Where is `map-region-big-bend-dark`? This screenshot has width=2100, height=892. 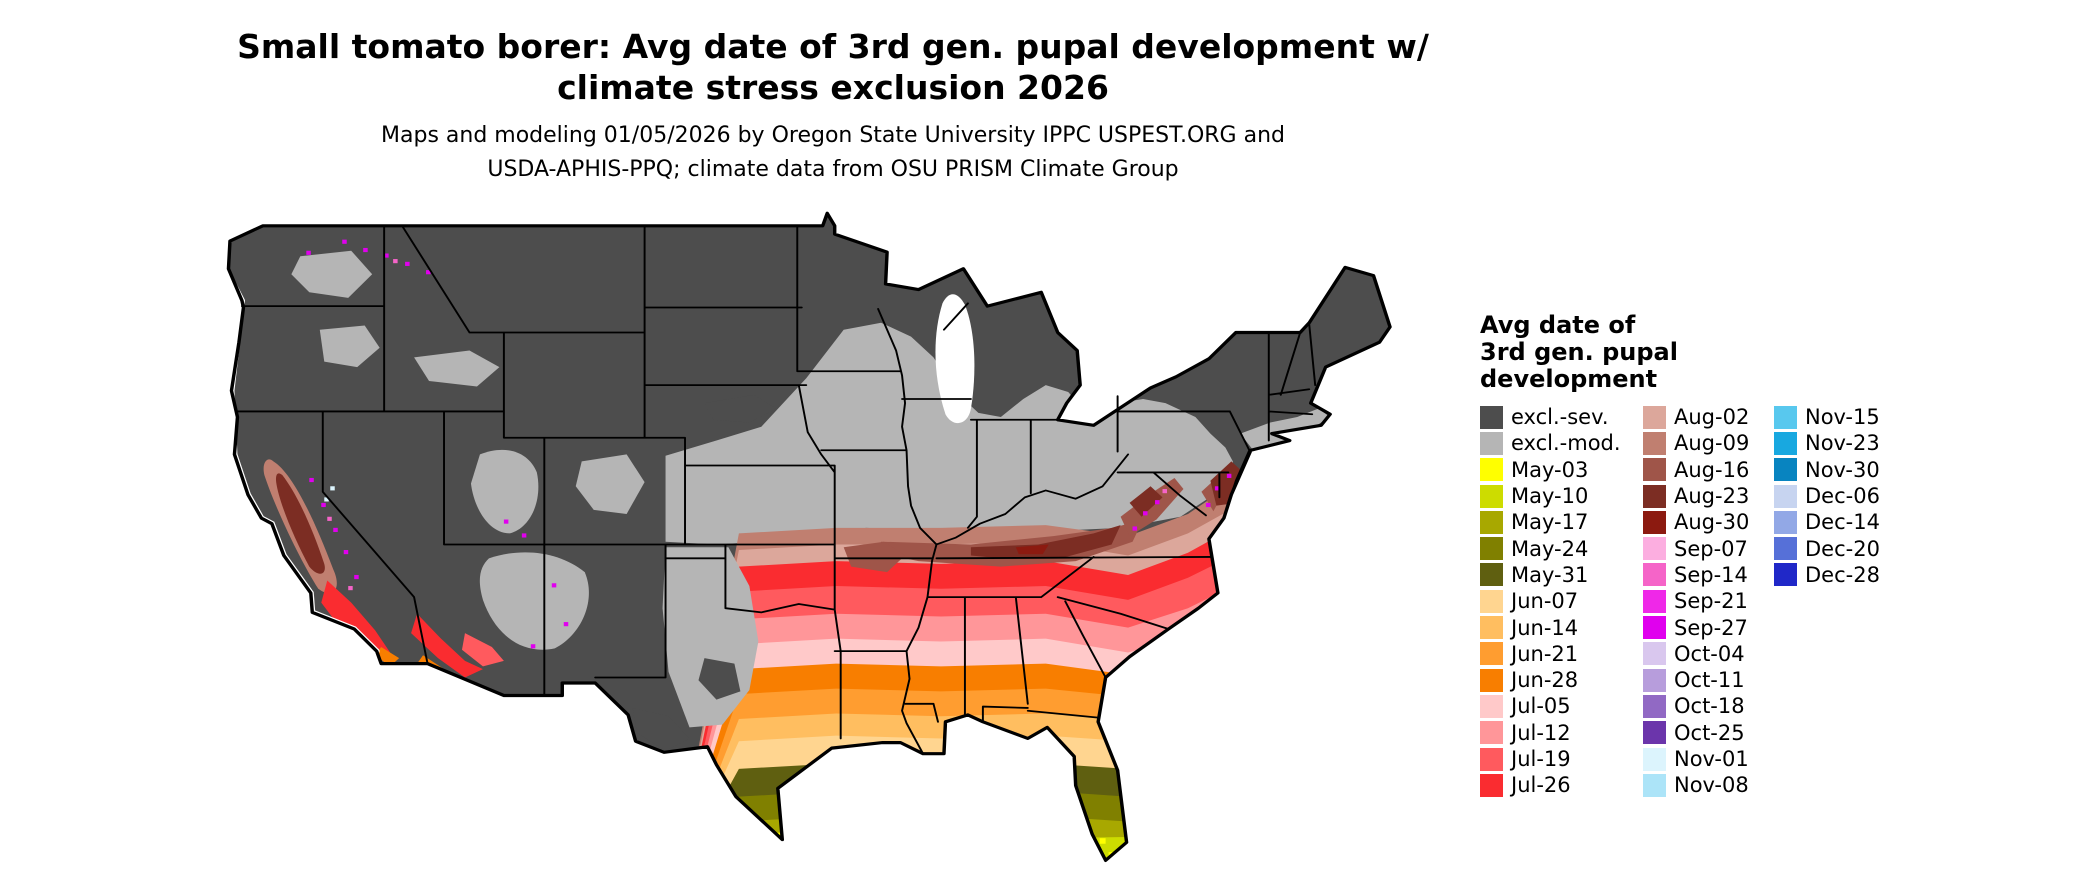
map-region-big-bend-dark is located at coordinates (661, 729).